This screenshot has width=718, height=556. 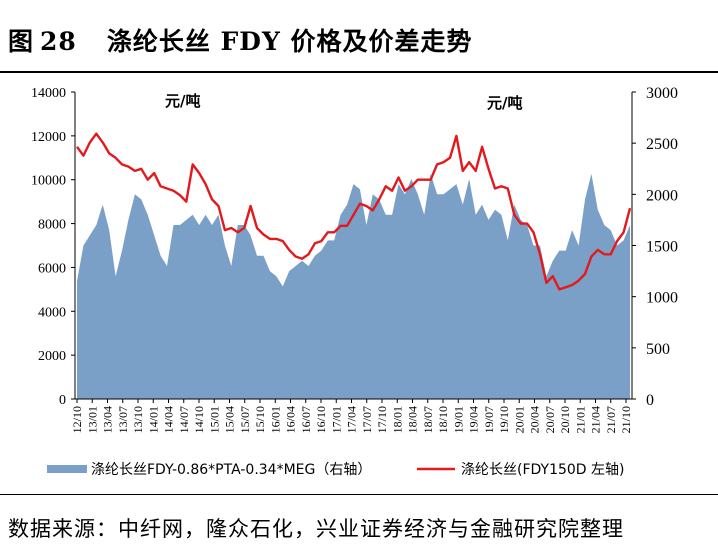 I want to click on right-unit-label: 元/吨, so click(x=504, y=103).